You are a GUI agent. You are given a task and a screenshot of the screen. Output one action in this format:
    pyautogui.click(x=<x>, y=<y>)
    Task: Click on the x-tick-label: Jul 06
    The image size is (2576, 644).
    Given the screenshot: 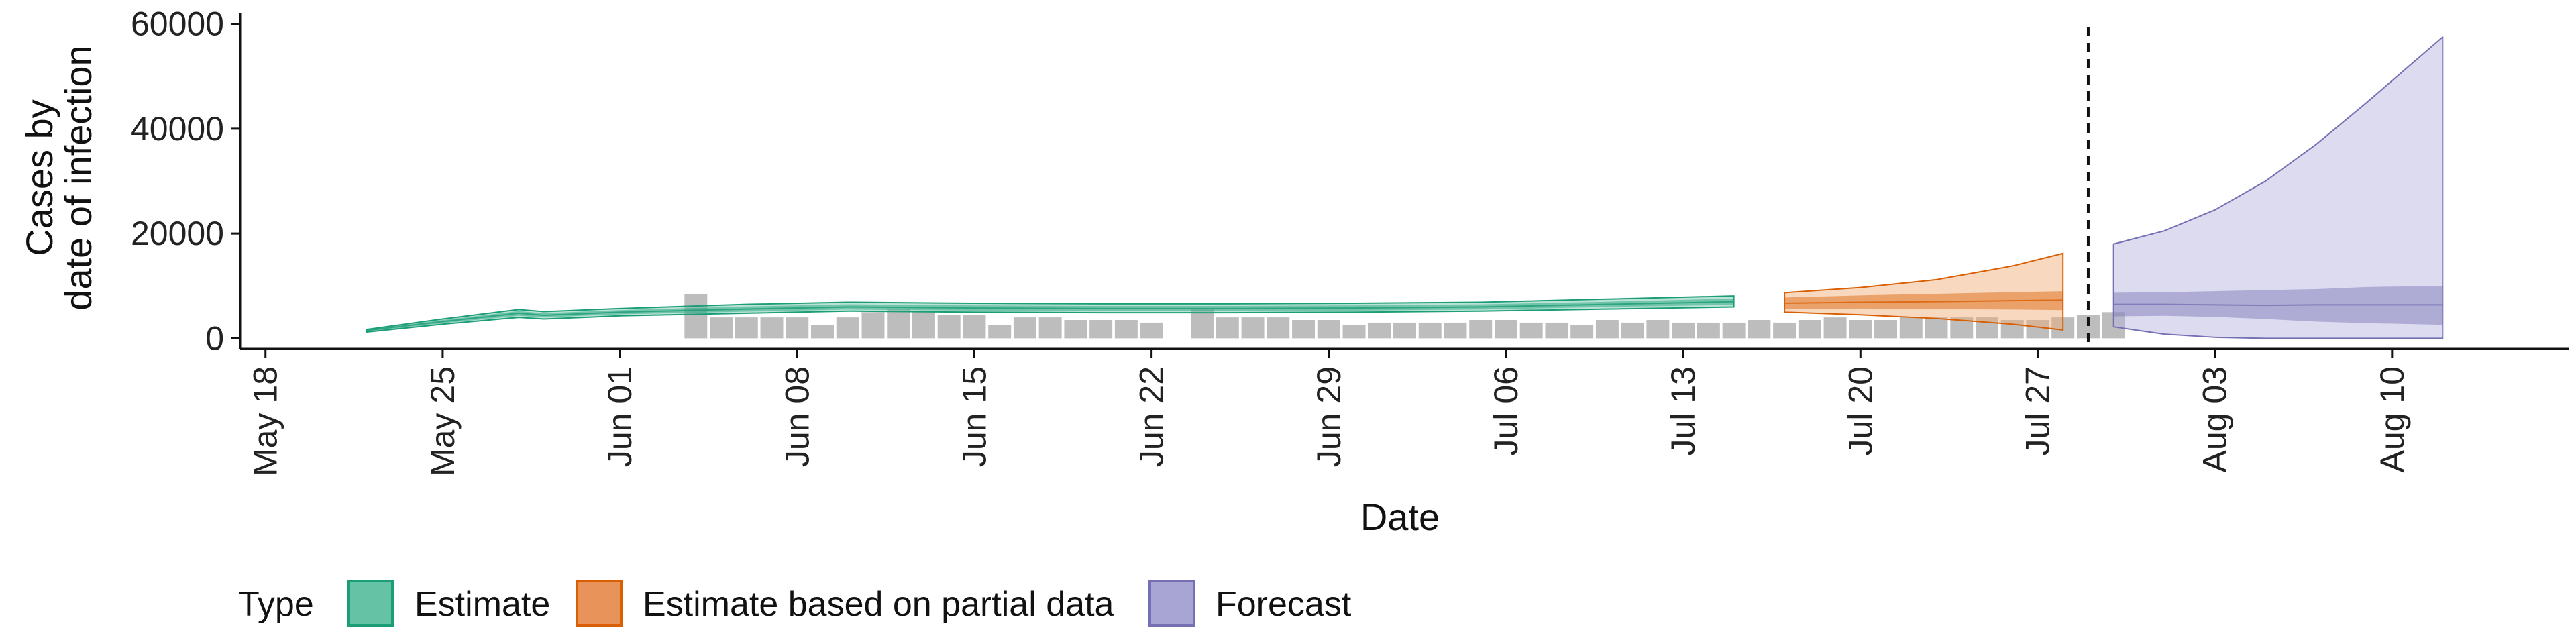 What is the action you would take?
    pyautogui.click(x=1506, y=410)
    